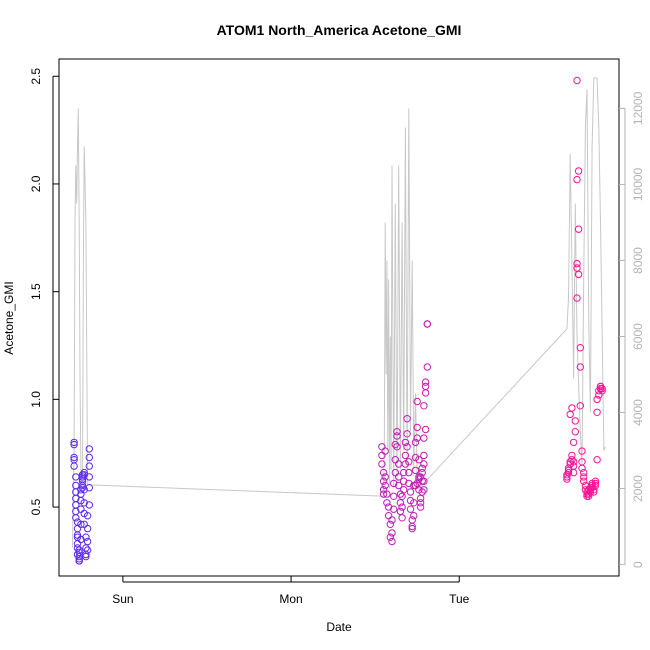 Image resolution: width=650 pixels, height=650 pixels. Describe the element at coordinates (339, 30) in the screenshot. I see `chart-title: ATOM1 North_America Acetone_GMI` at that location.